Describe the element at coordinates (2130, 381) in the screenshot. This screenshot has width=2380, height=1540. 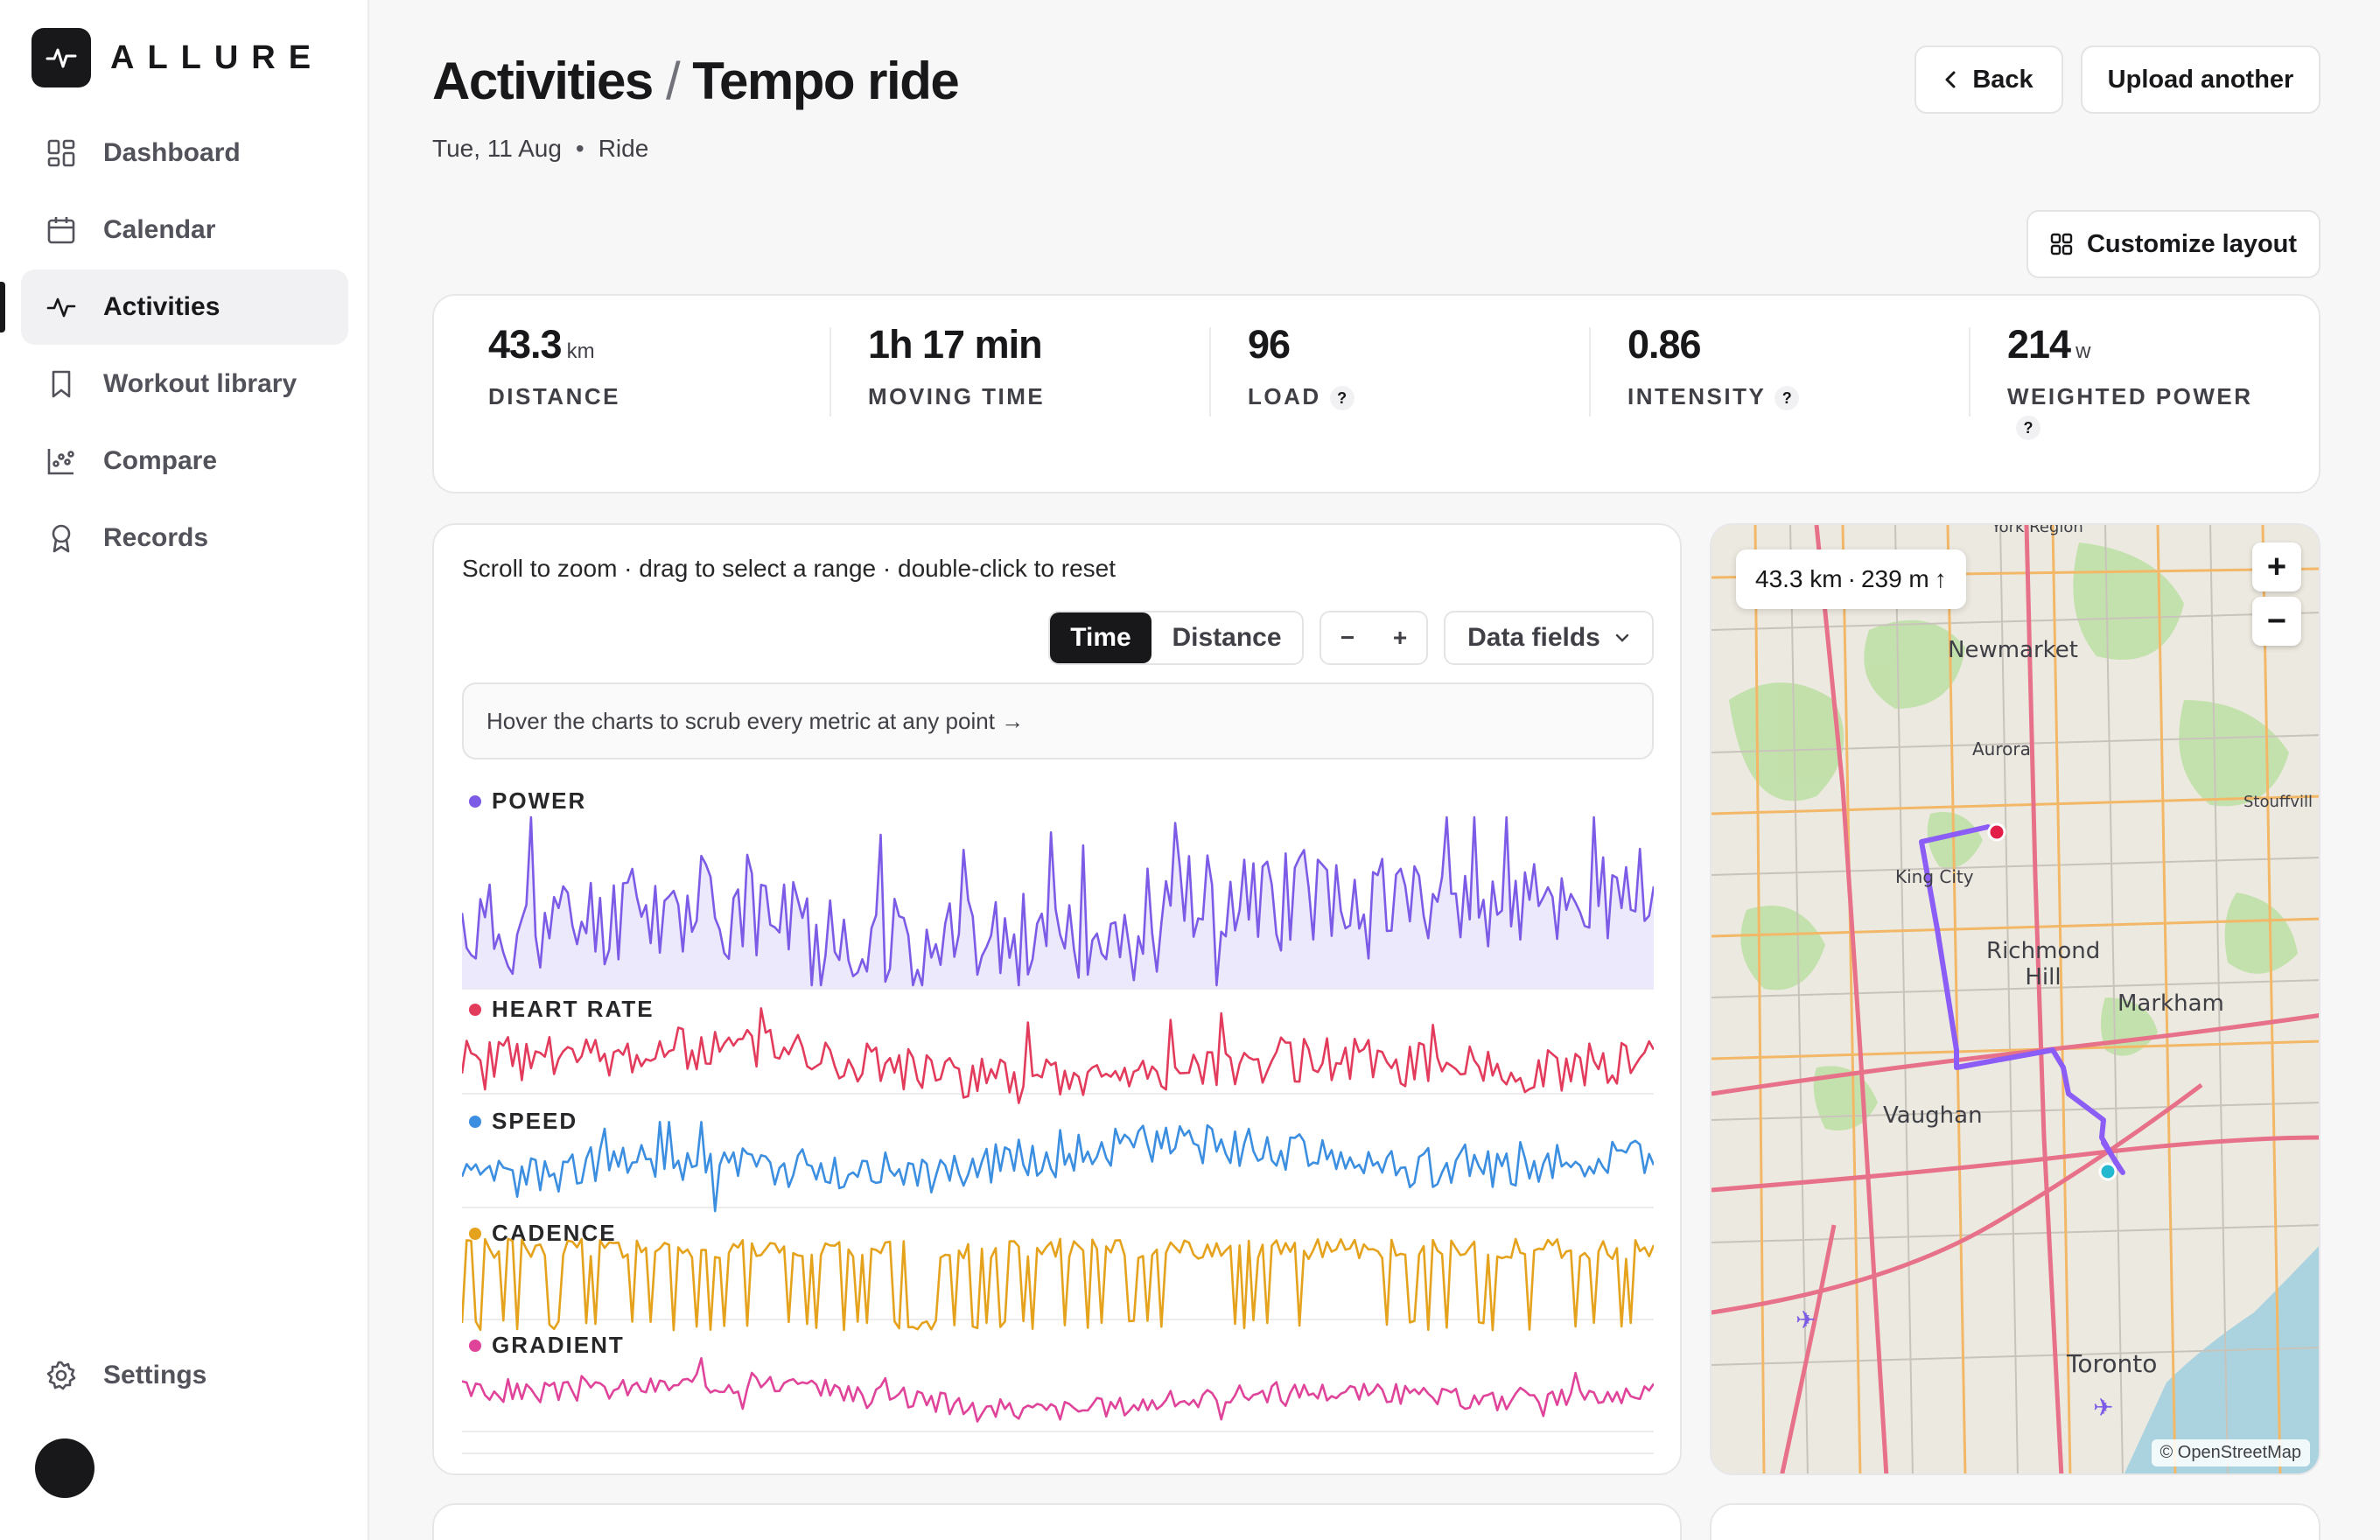
I see `stat-weighted-power: 214 w WEIGHTED POWER ?` at that location.